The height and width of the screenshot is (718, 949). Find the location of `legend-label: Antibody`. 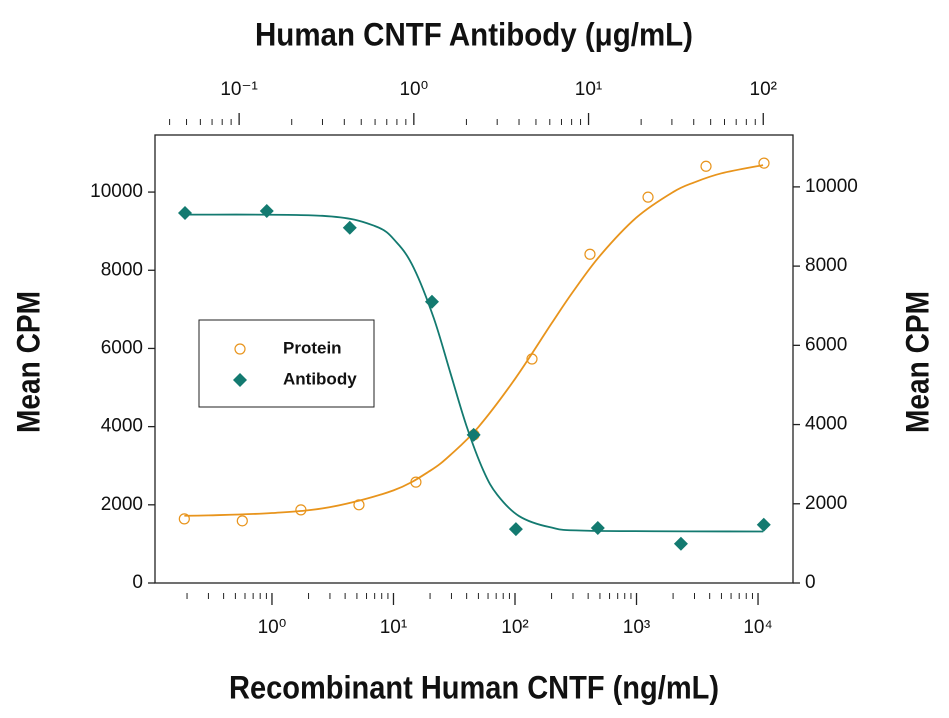

legend-label: Antibody is located at coordinates (320, 378).